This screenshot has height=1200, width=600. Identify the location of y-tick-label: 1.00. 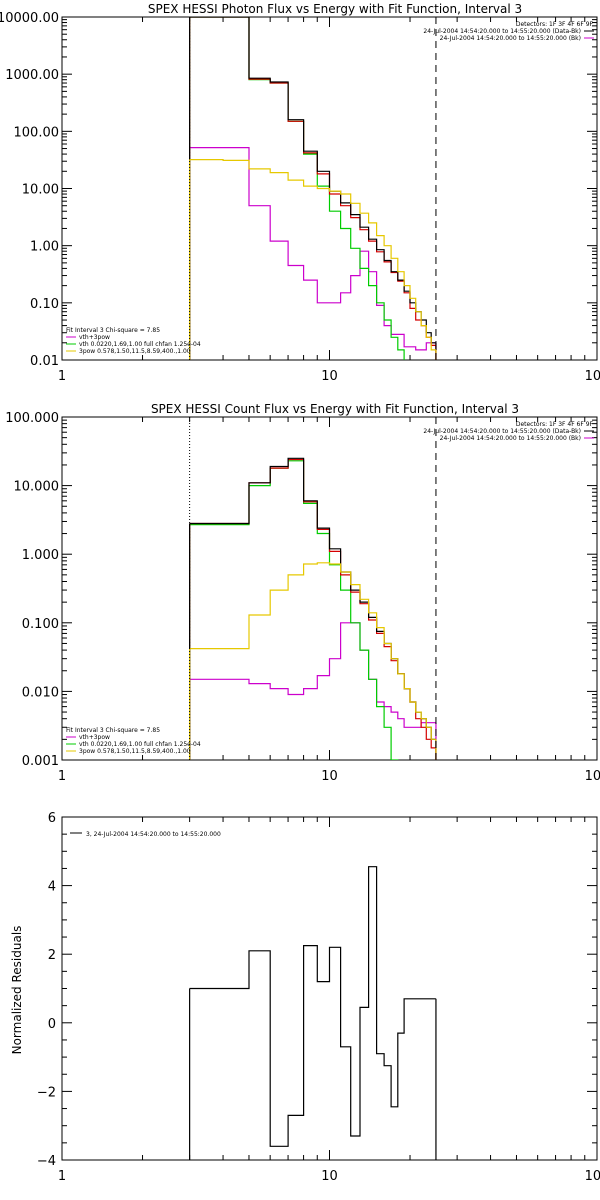
(44, 247).